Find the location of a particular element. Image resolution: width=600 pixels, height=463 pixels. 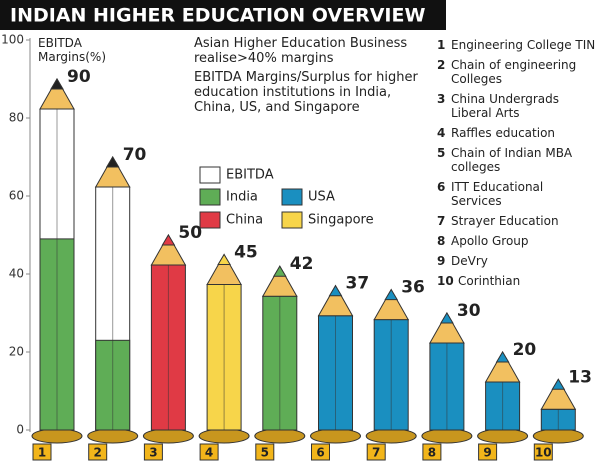

value-label: 36 is located at coordinates (413, 288).